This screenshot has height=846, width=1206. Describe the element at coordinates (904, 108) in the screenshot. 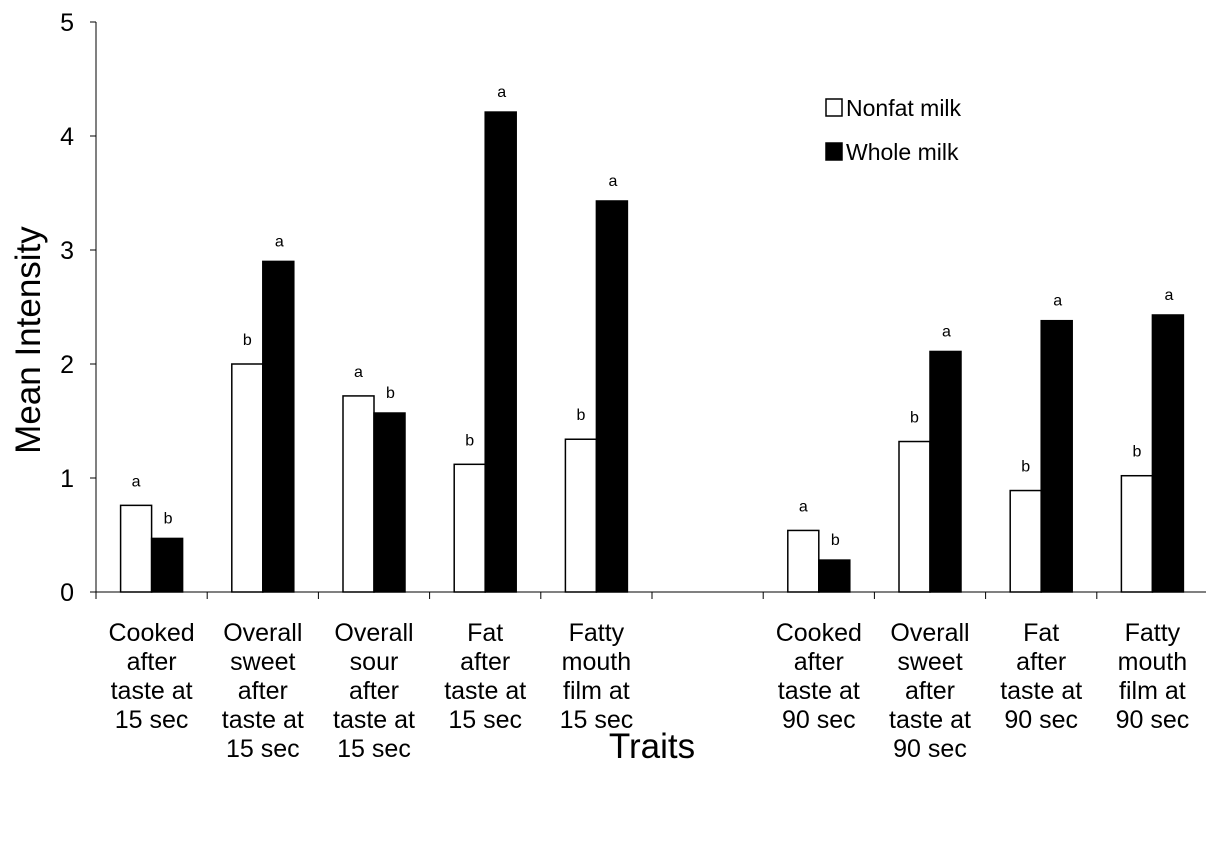

I see `legend-label-nonfat: Nonfat milk` at that location.